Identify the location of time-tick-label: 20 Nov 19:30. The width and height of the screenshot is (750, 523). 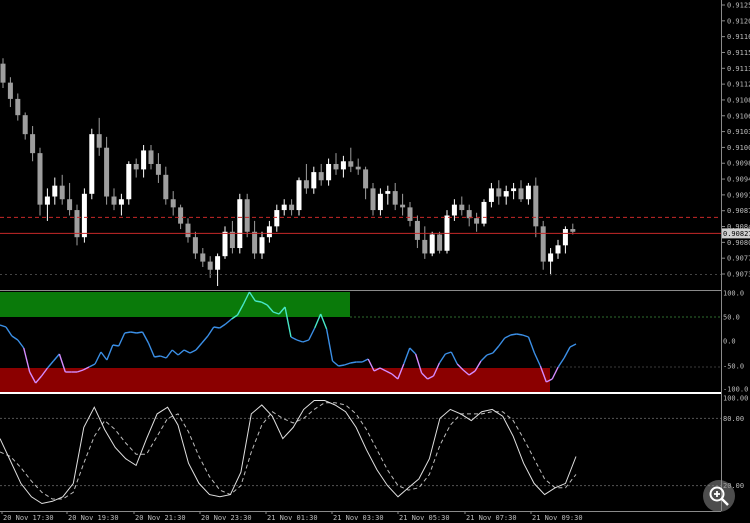
(93, 518).